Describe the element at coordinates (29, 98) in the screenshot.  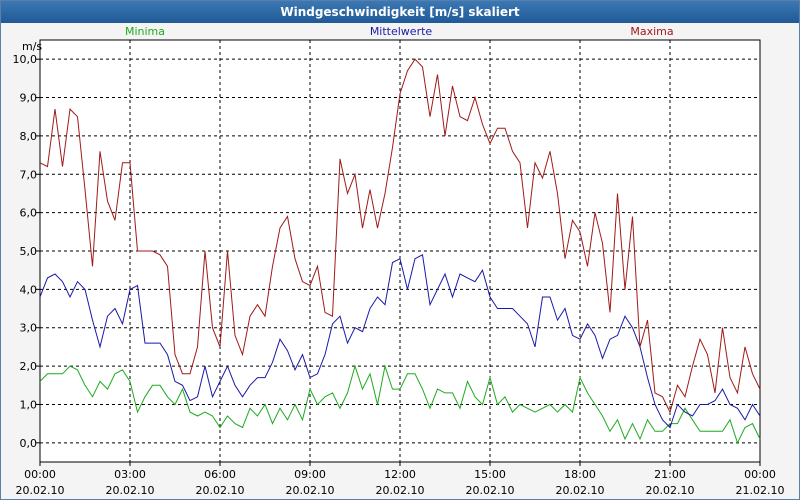
I see `y-tick-label: 9,0` at that location.